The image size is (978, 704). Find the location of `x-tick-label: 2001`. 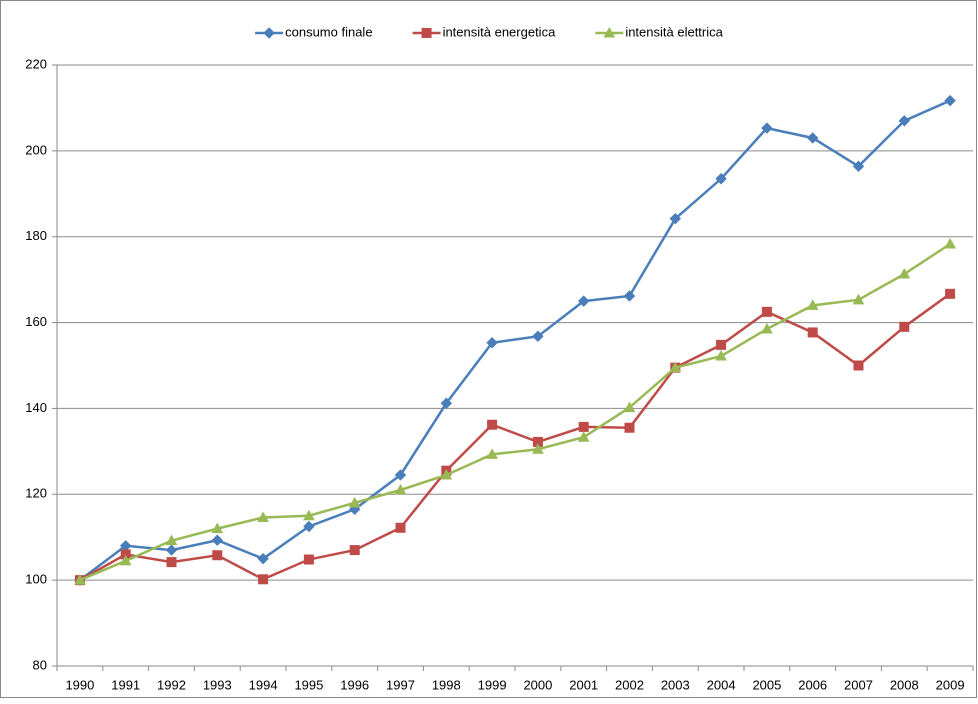

x-tick-label: 2001 is located at coordinates (583, 684).